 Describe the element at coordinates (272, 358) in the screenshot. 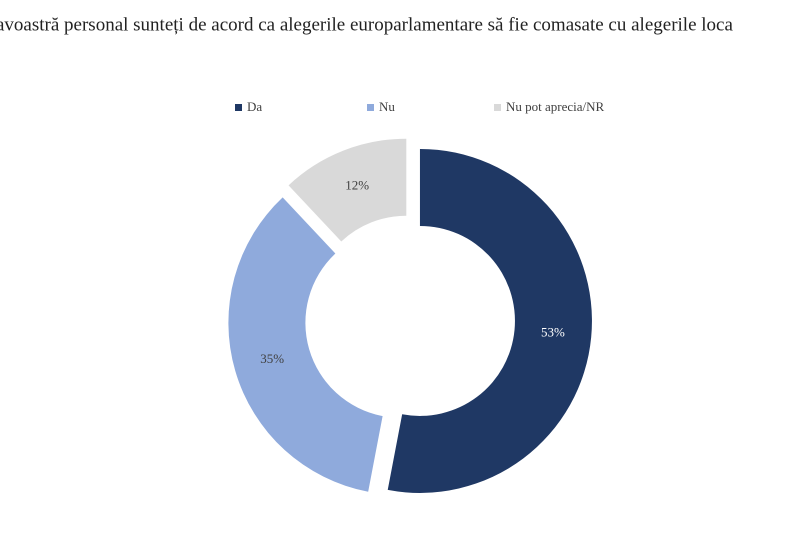

I see `data-label: 35%` at that location.